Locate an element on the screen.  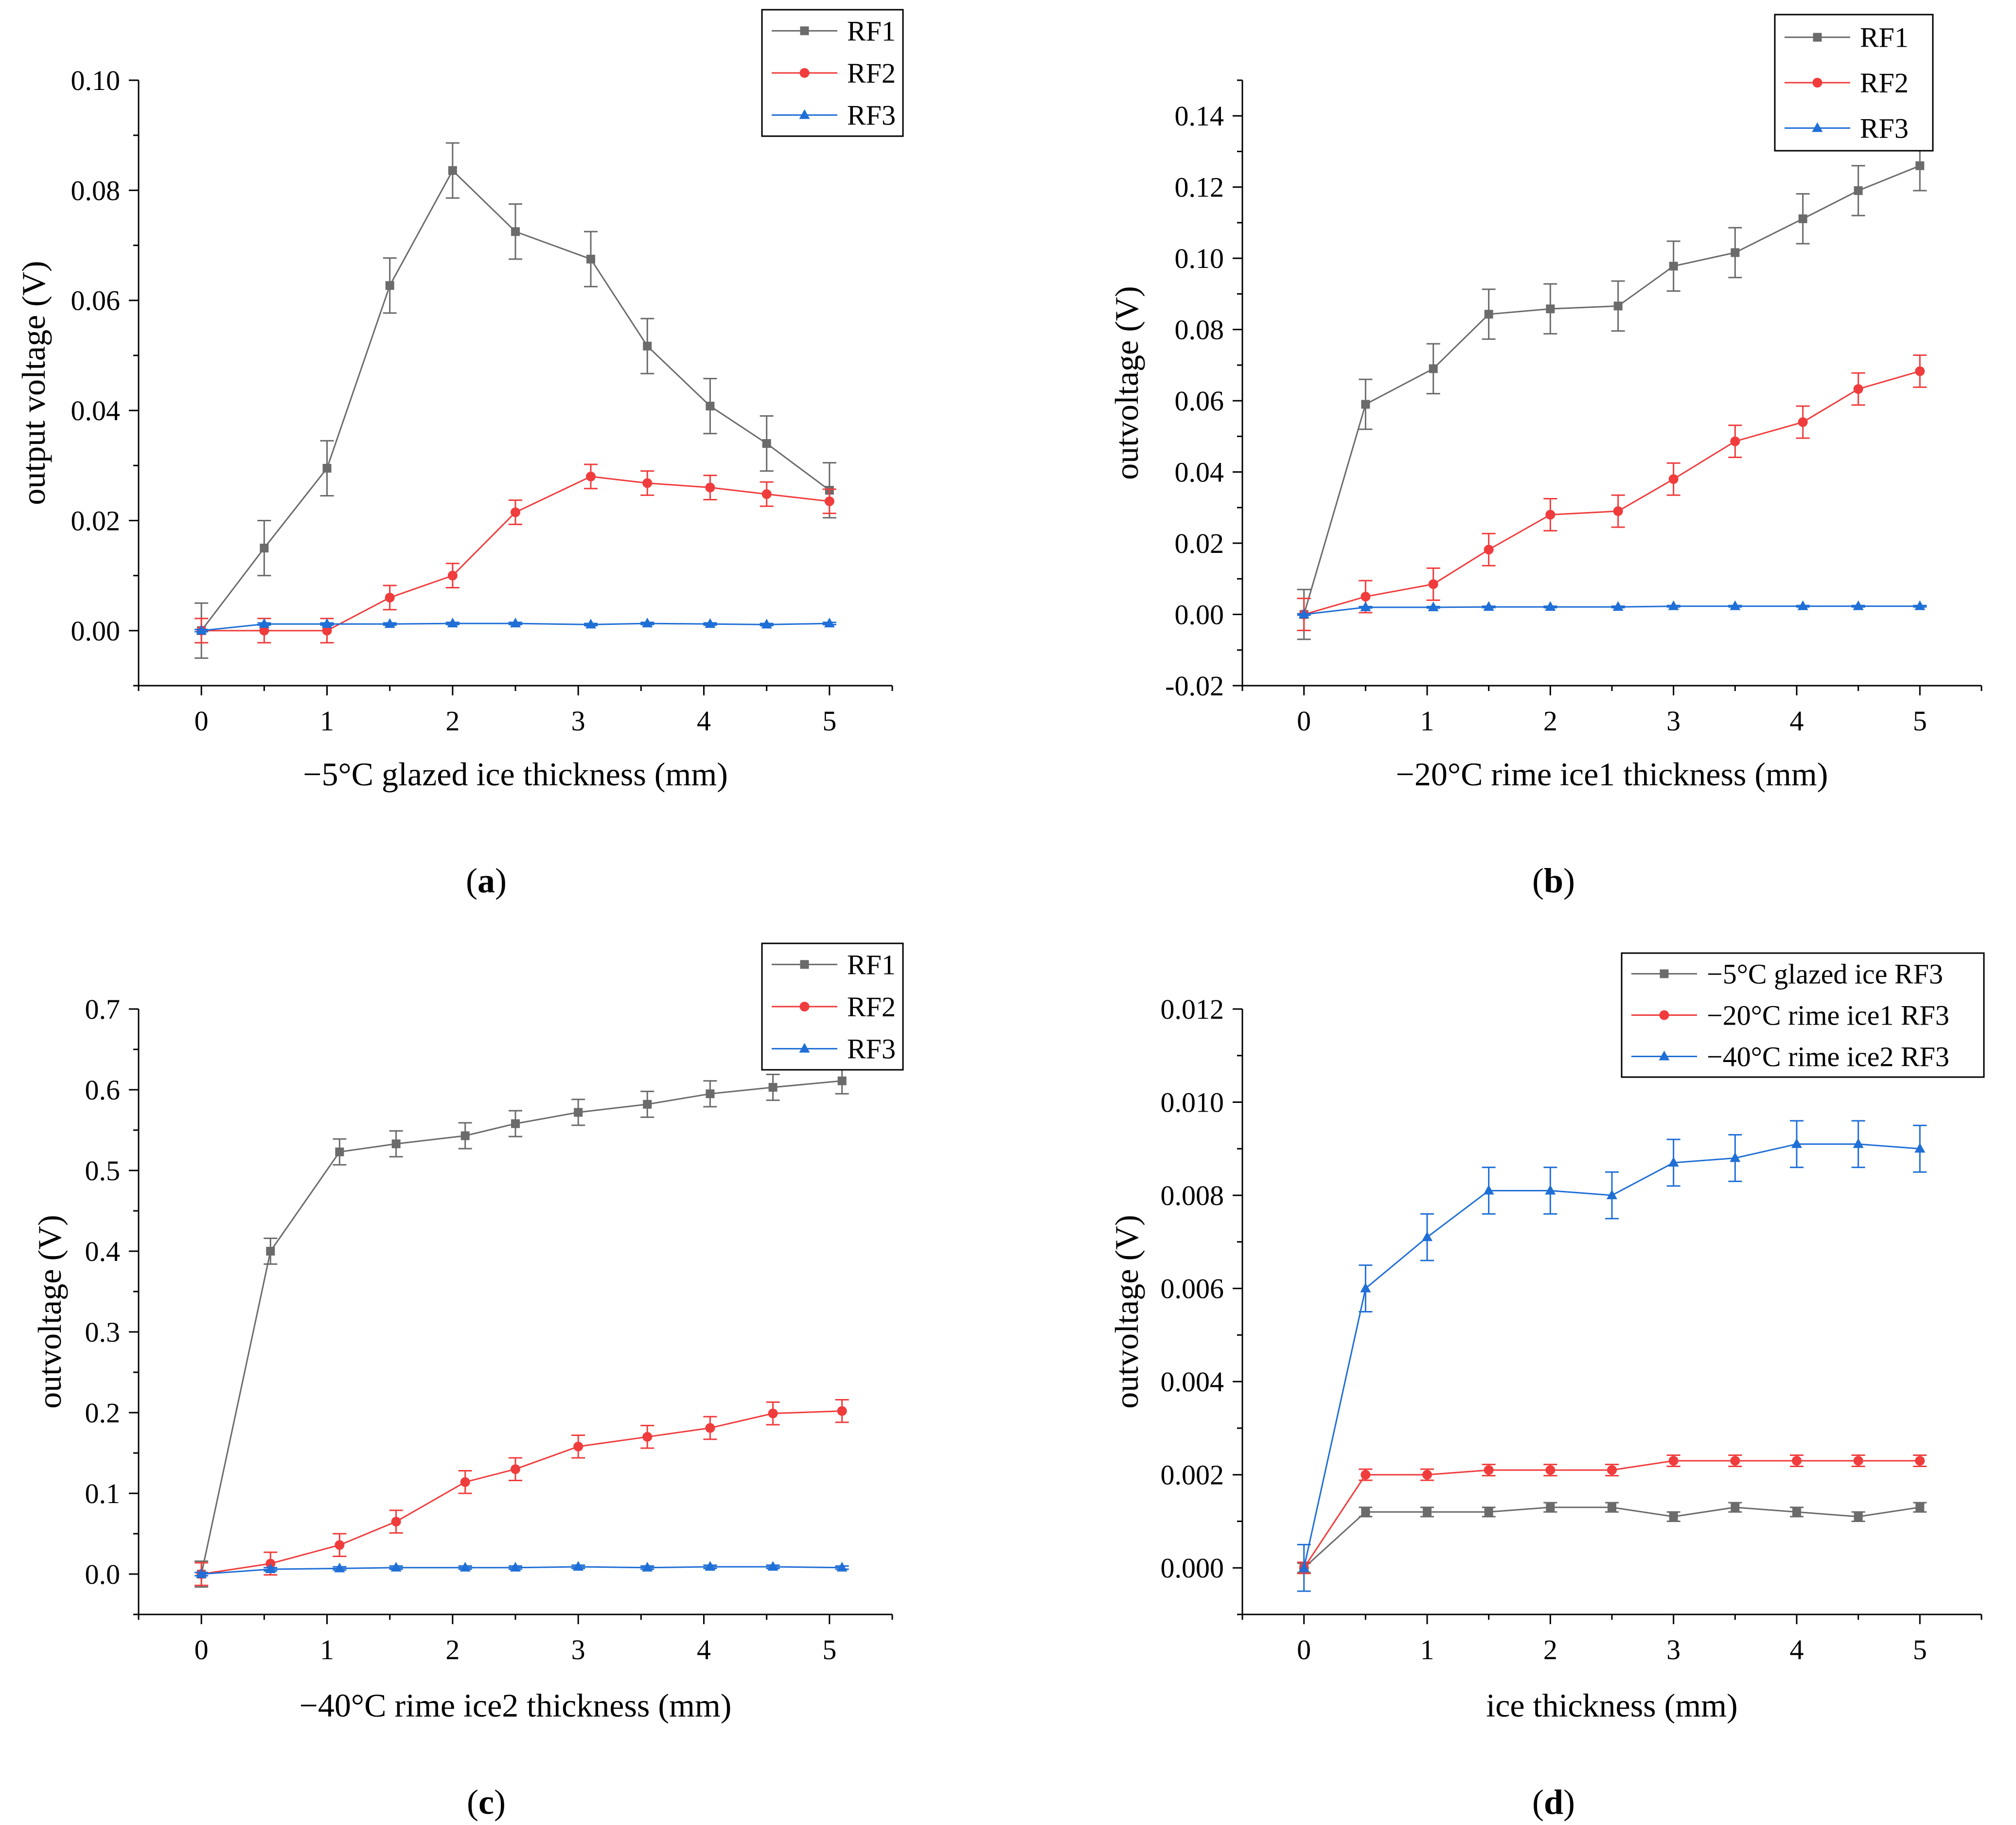
legend: RF1 RF2 RF3 is located at coordinates (1854, 83).